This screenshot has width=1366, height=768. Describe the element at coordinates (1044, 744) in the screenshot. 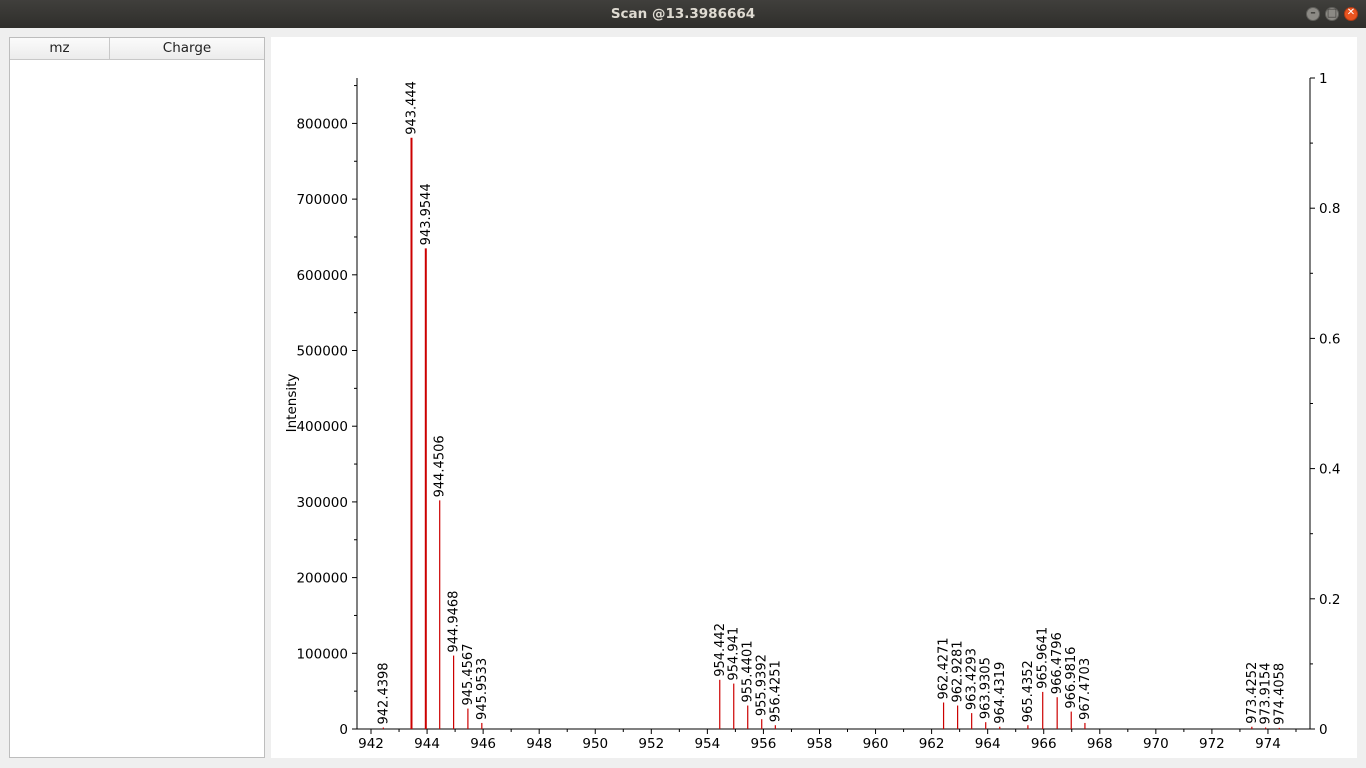

I see `x-tick-label: 966` at that location.